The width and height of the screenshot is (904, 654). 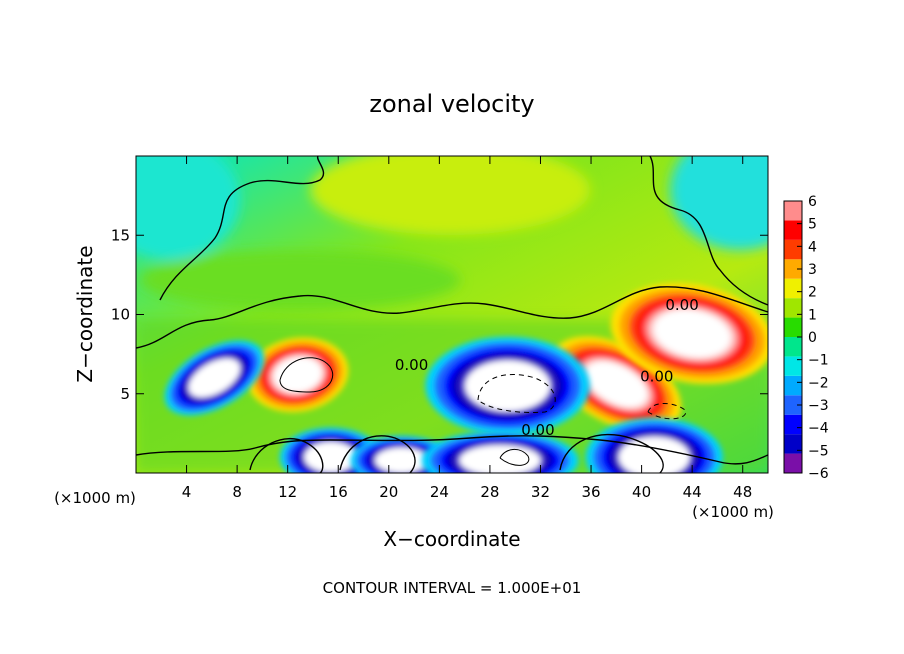 I want to click on colorbar-label: −6, so click(x=818, y=474).